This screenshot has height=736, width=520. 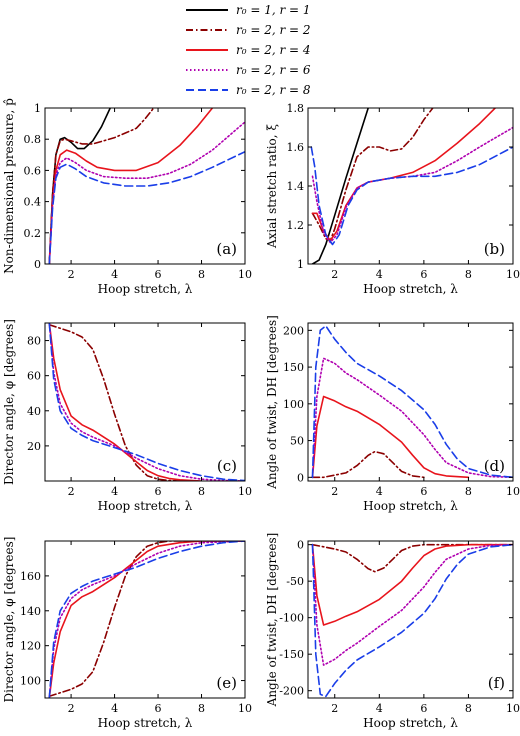 What do you see at coordinates (9, 186) in the screenshot?
I see `y-axis-label: Non-dimensional pressure, p̂` at bounding box center [9, 186].